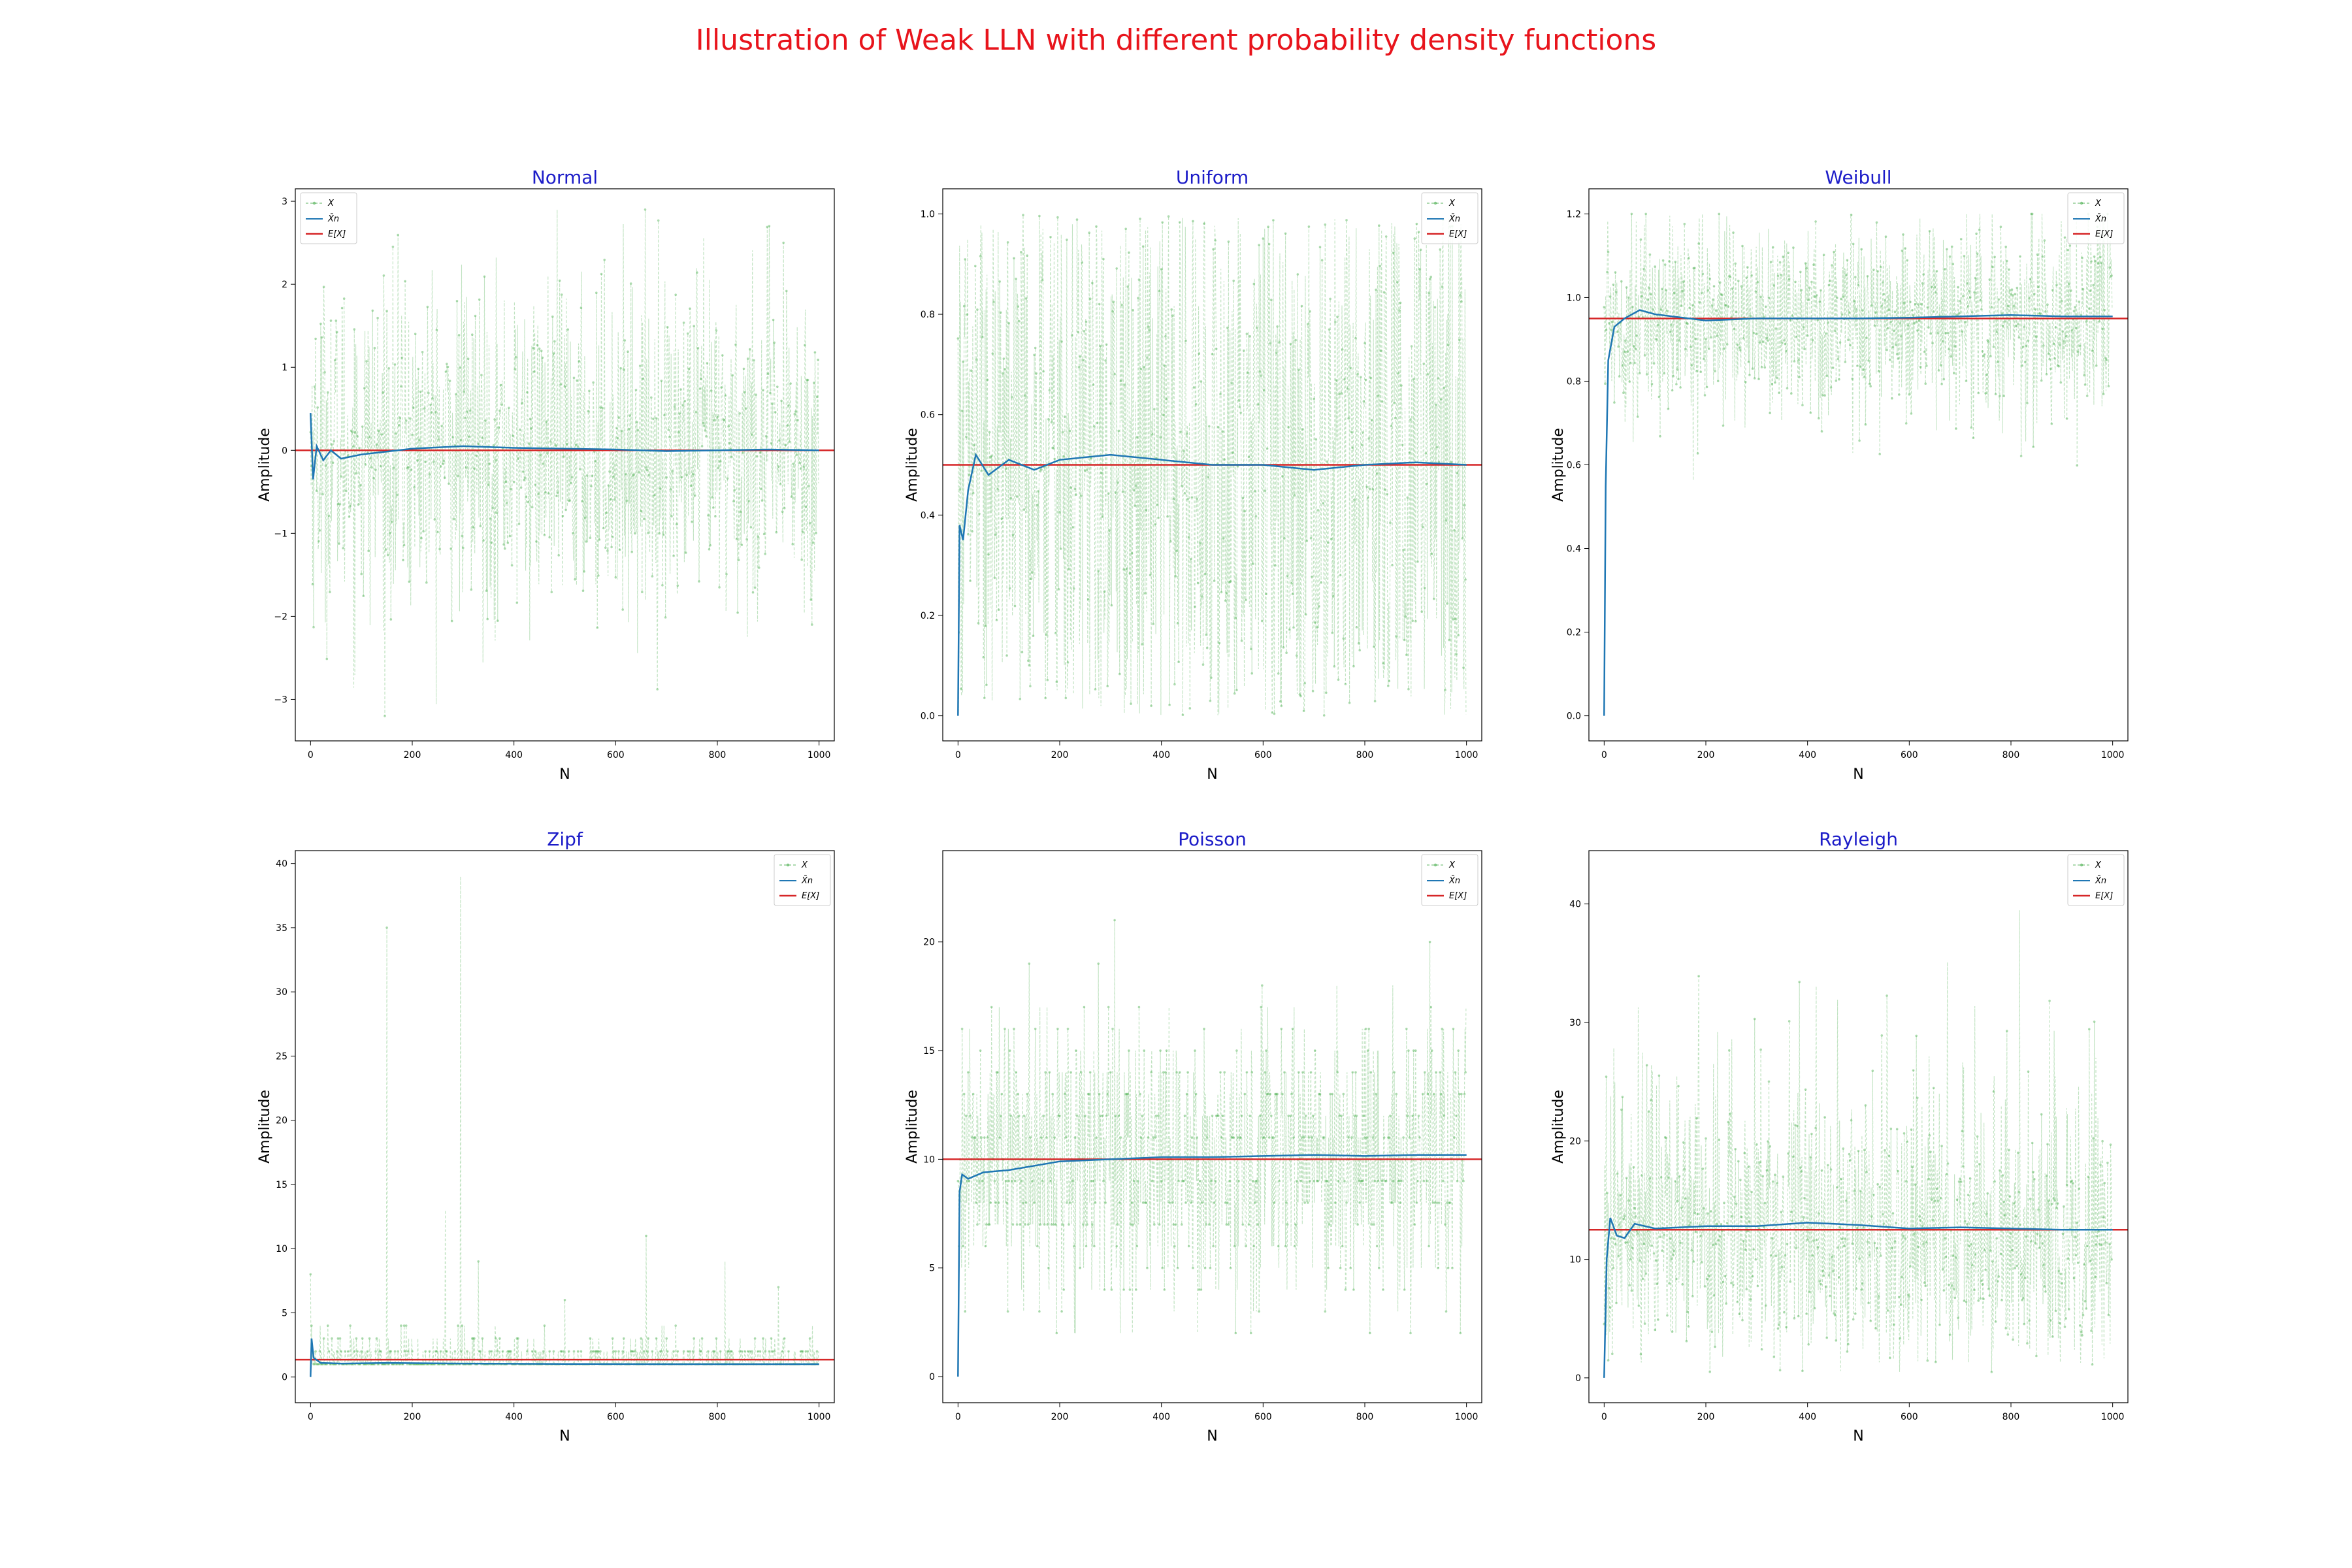 Image resolution: width=2352 pixels, height=1568 pixels. I want to click on legend: XX̄nE[X], so click(2096, 218).